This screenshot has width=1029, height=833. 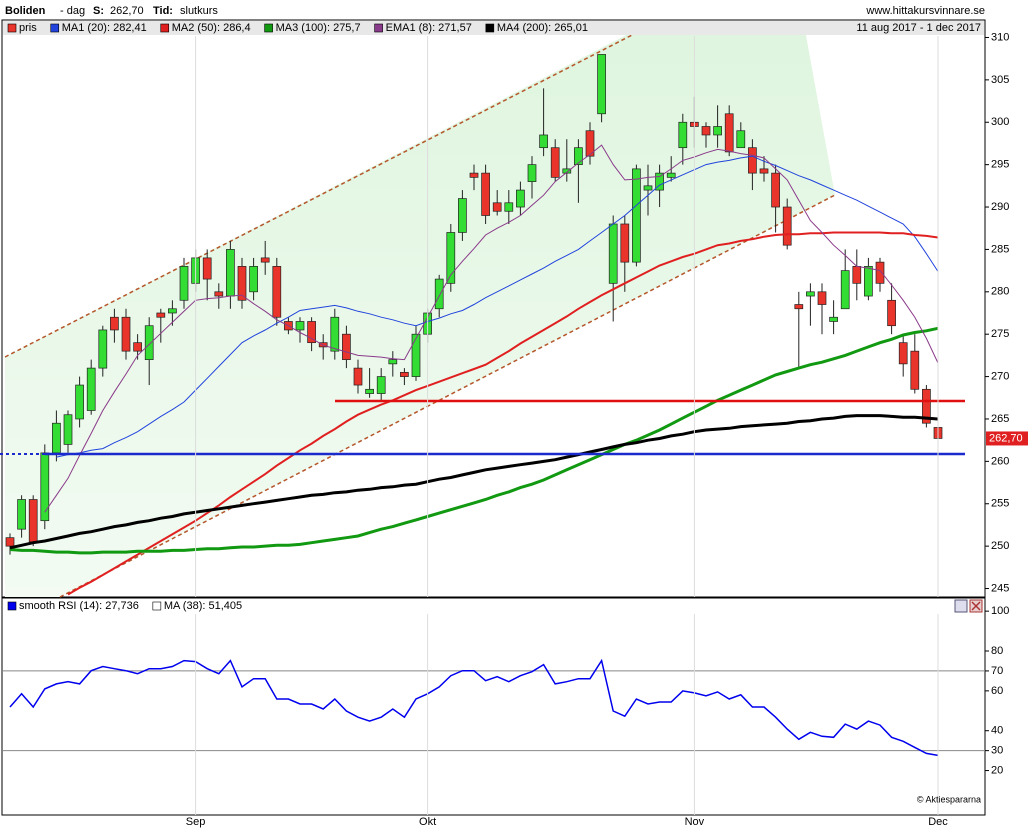 I want to click on last-price-label: 262,70, so click(x=1006, y=438).